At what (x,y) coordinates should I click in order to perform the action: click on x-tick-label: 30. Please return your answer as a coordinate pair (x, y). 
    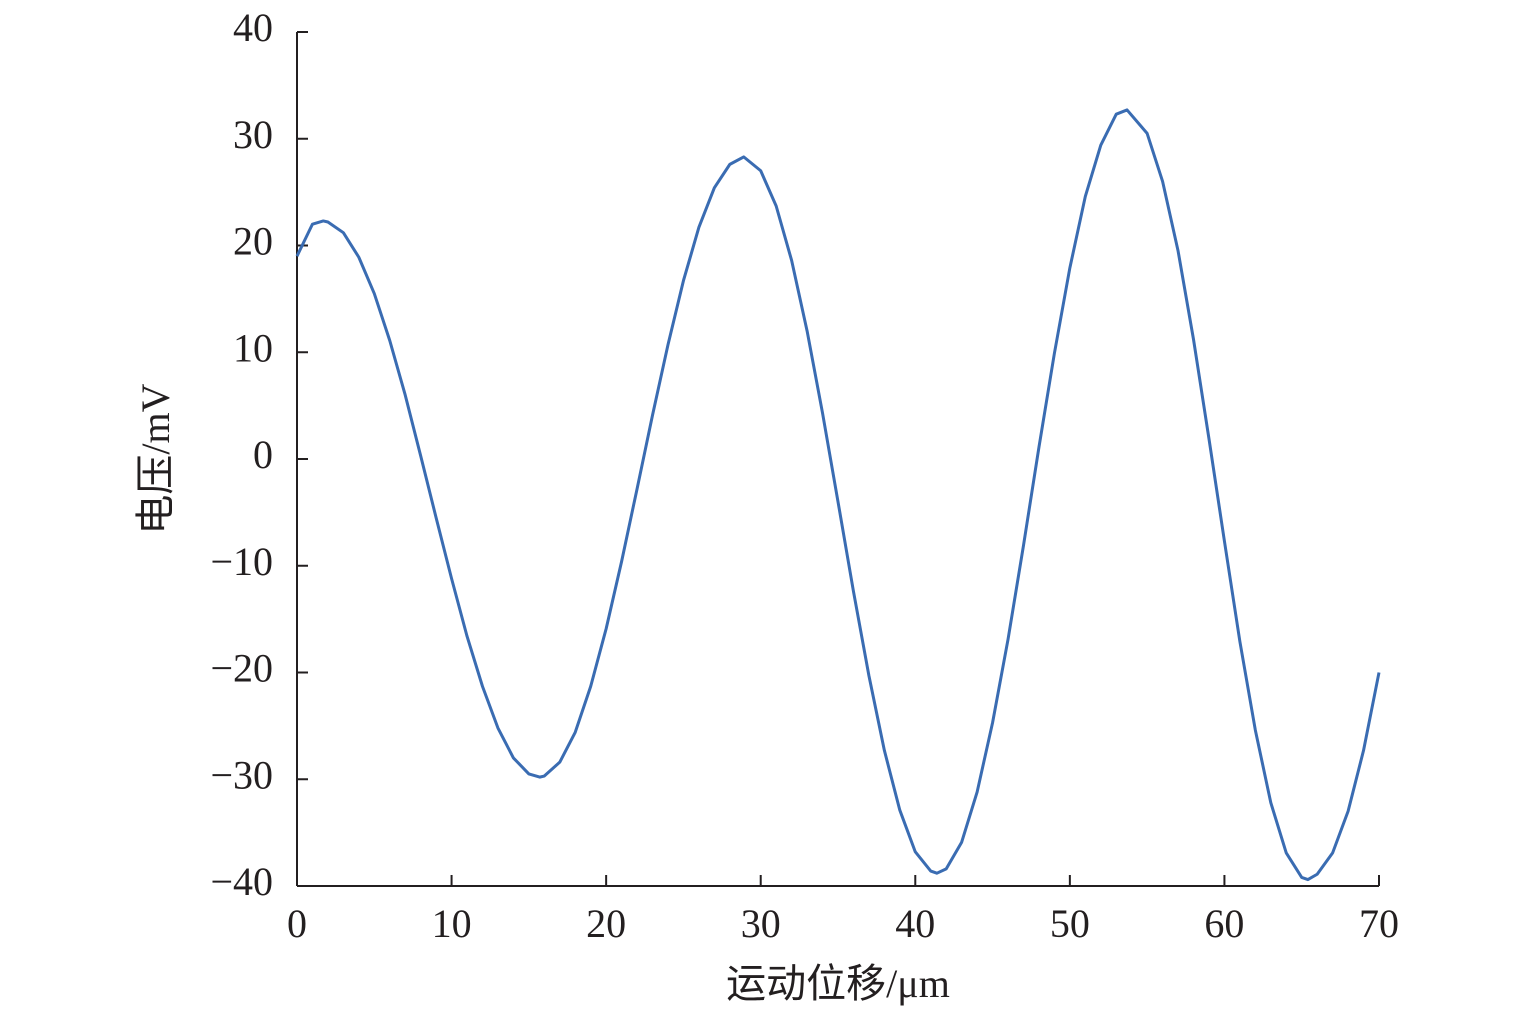
    Looking at the image, I should click on (761, 923).